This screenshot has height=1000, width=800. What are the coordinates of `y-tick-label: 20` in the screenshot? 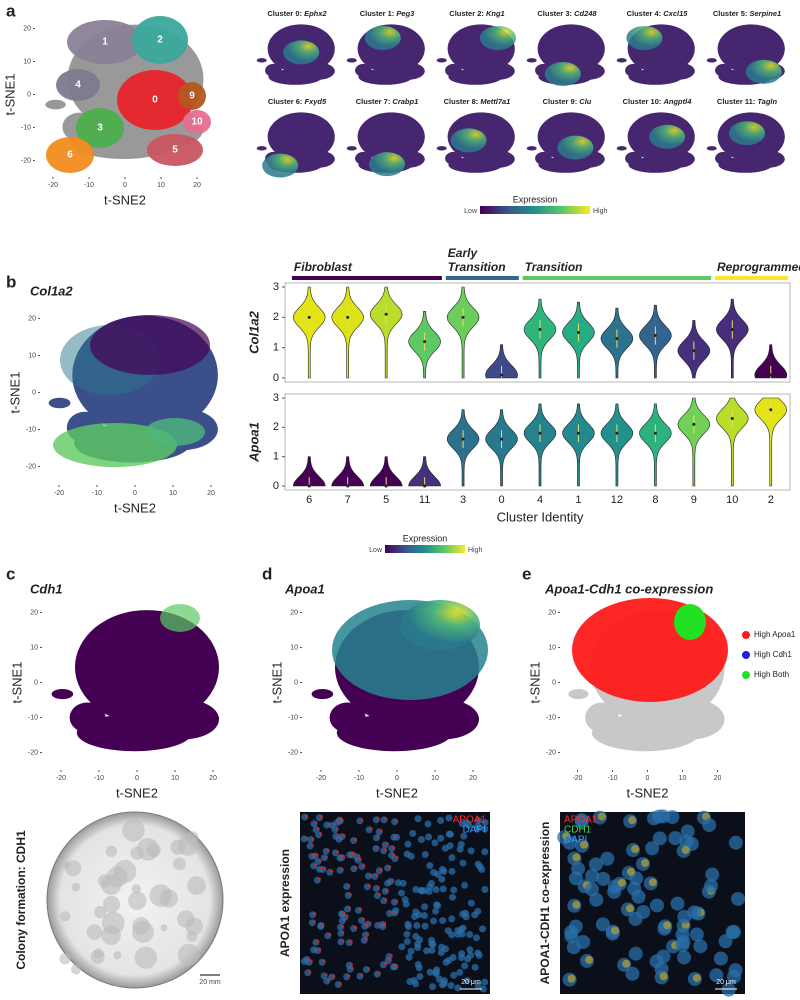 It's located at (294, 612).